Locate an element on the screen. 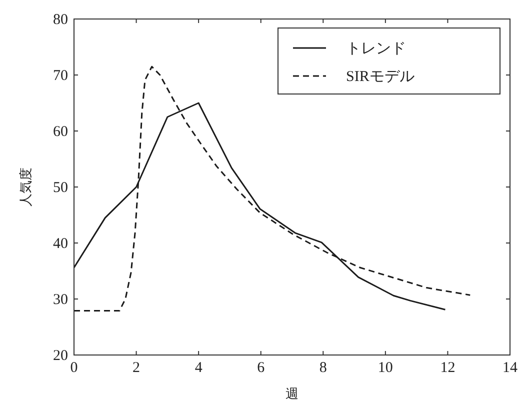 Image resolution: width=519 pixels, height=403 pixels. y-tick-label: 50 is located at coordinates (60, 188).